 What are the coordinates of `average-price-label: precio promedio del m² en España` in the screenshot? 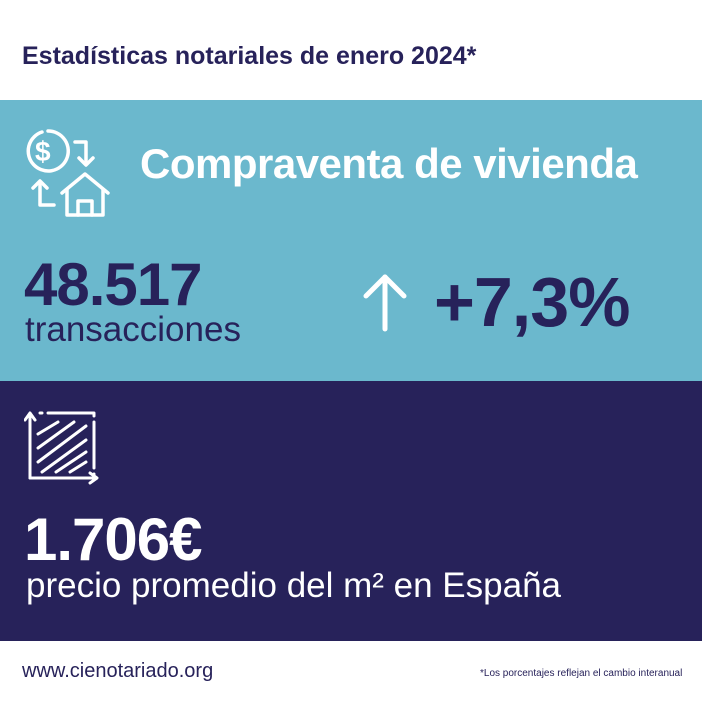 It's located at (294, 585).